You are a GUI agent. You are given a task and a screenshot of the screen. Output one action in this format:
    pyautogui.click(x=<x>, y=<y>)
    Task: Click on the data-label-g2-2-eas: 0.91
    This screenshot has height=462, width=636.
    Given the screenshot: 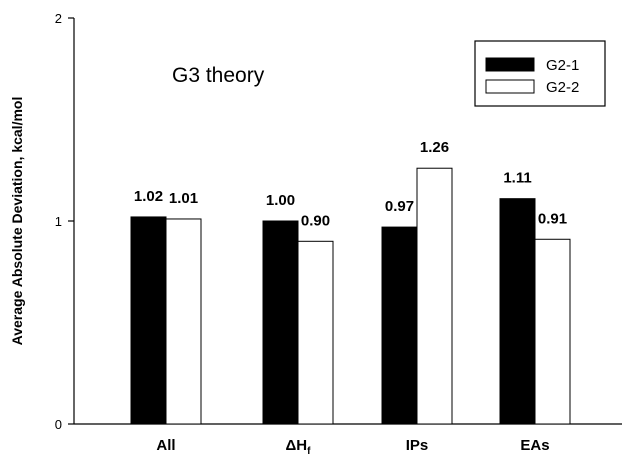 What is the action you would take?
    pyautogui.click(x=552, y=218)
    